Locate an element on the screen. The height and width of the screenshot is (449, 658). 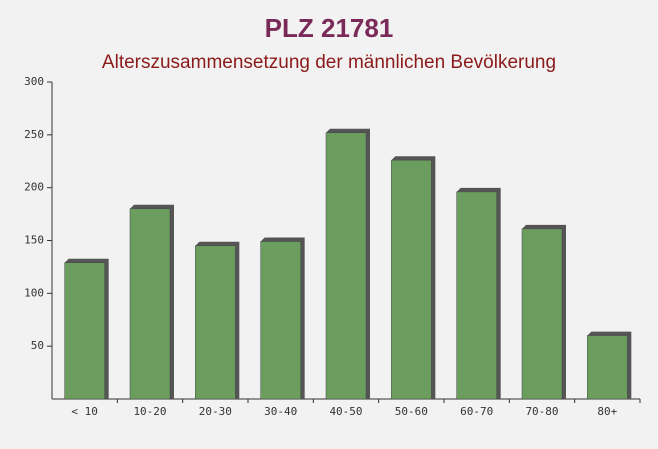
chart-title: PLZ 21781 is located at coordinates (329, 28).